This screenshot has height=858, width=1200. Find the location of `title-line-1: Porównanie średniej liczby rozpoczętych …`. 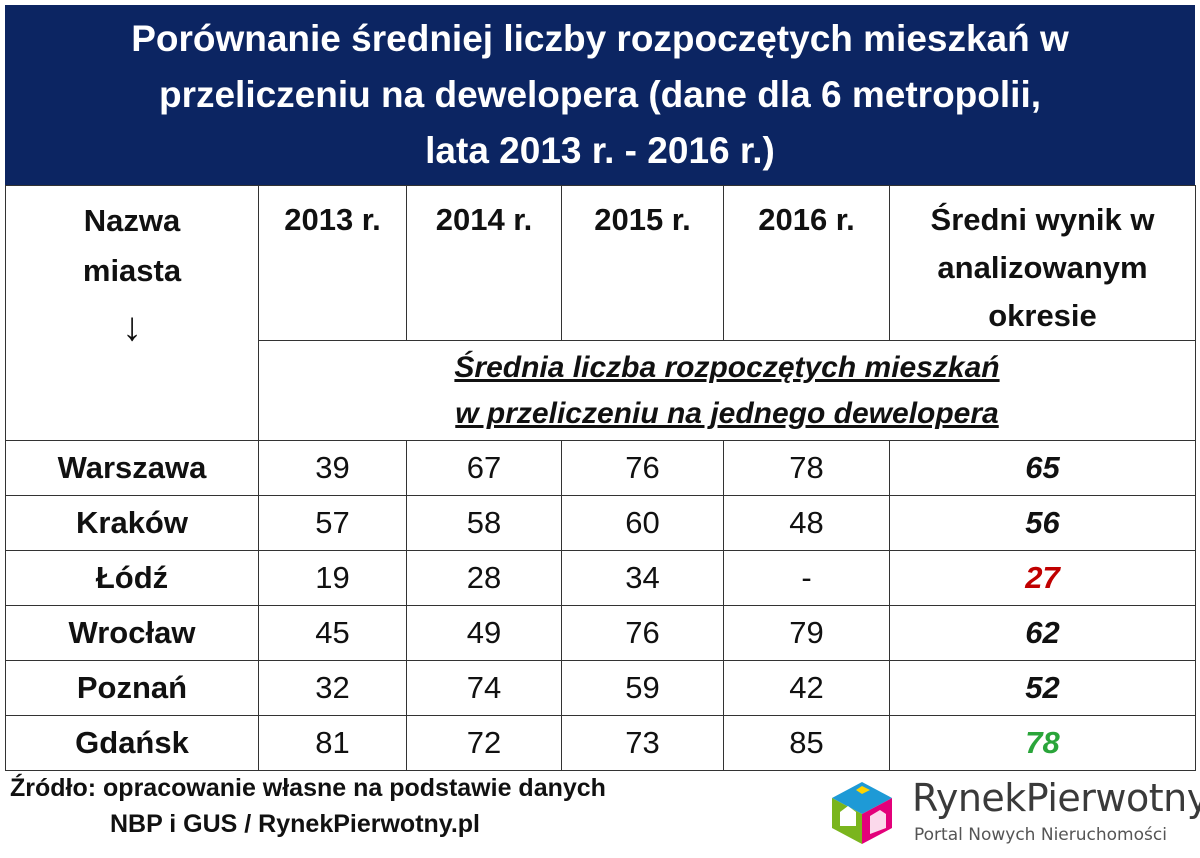

title-line-1: Porównanie średniej liczby rozpoczętych … is located at coordinates (600, 38).